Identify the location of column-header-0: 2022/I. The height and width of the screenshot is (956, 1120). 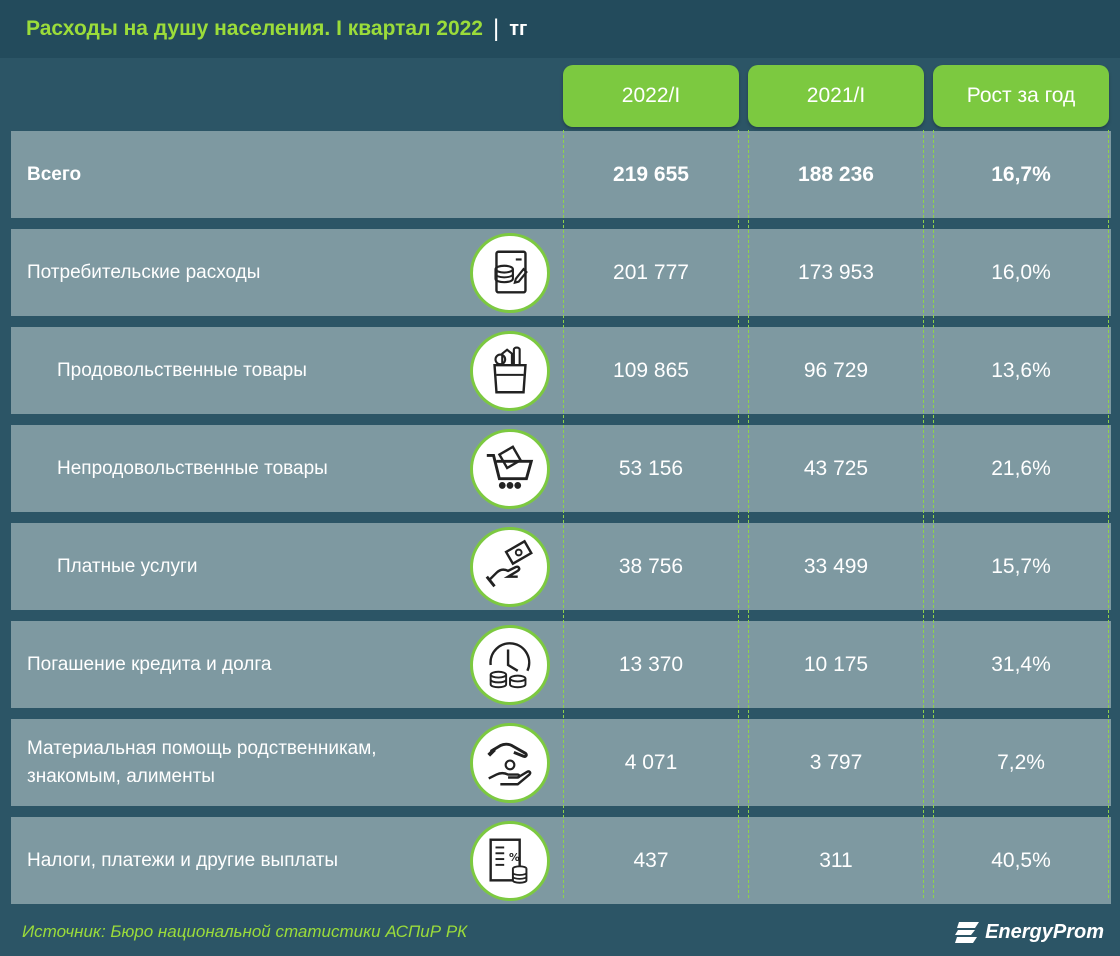
(651, 96).